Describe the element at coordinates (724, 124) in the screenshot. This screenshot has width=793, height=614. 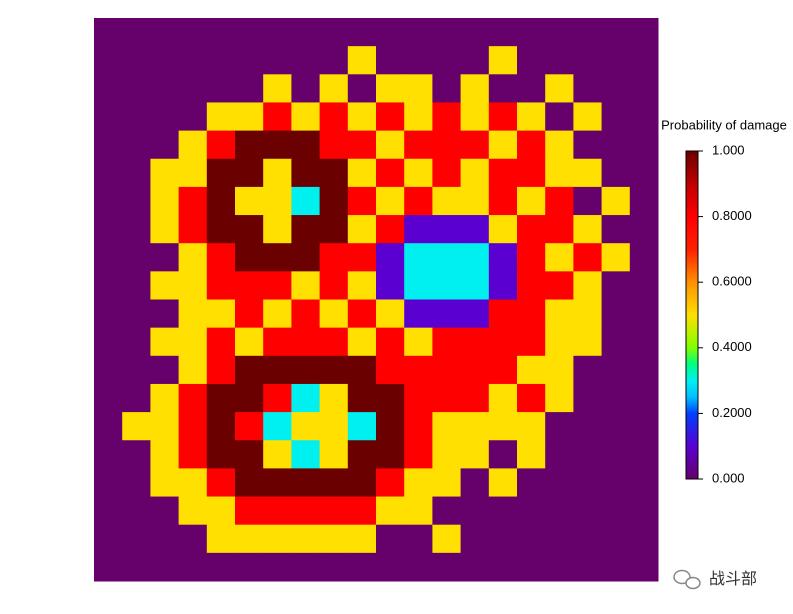
I see `colorbar-title: Probability of damage` at that location.